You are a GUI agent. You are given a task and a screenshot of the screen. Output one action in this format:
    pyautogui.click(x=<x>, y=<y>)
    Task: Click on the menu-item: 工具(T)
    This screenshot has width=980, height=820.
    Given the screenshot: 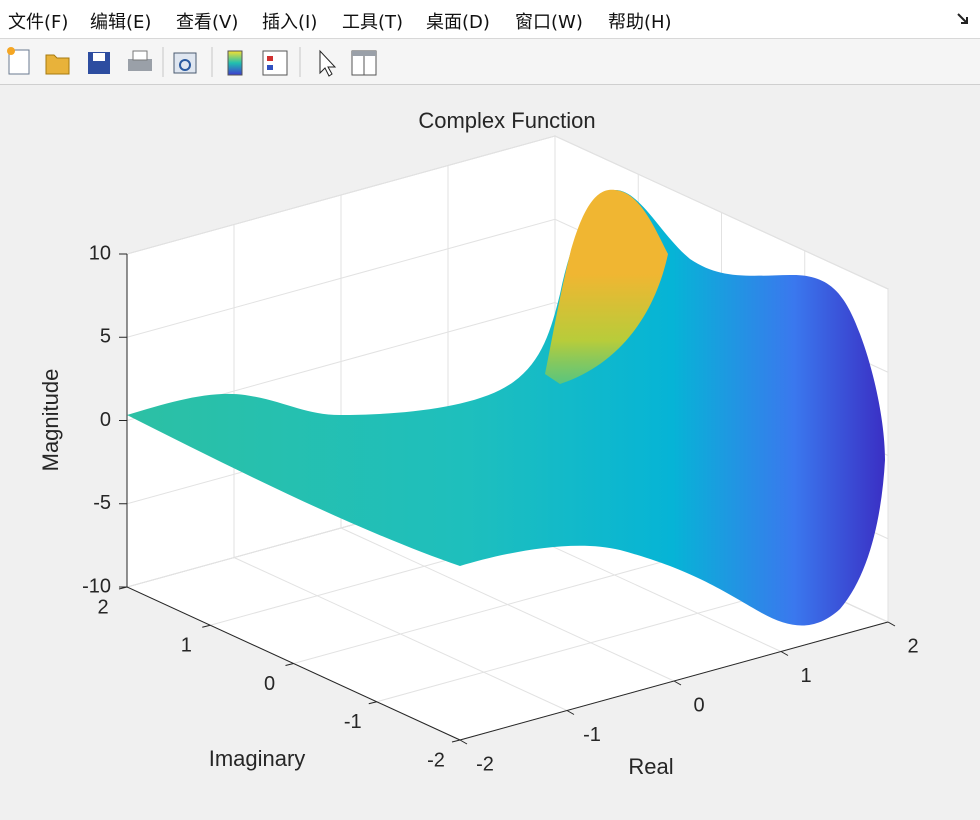 What is the action you would take?
    pyautogui.click(x=373, y=22)
    